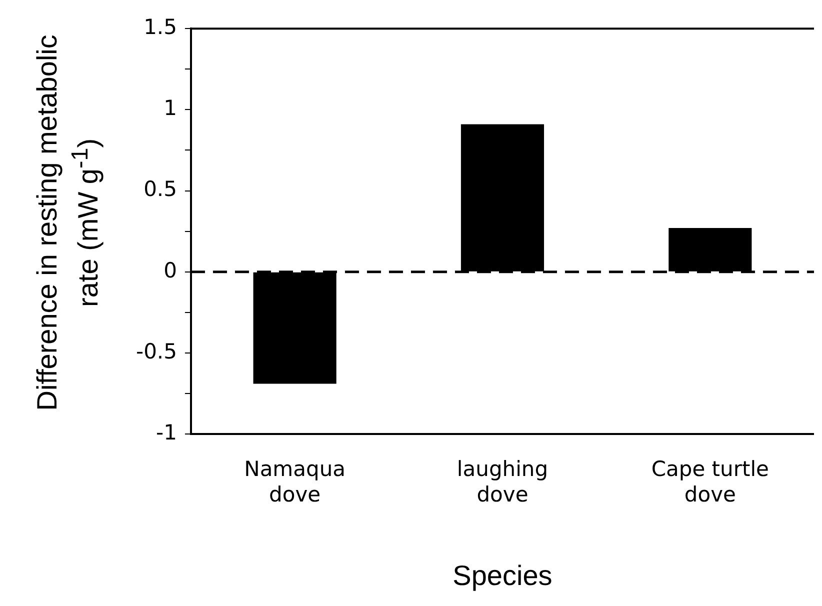  I want to click on y-tick-label: -1, so click(166, 432).